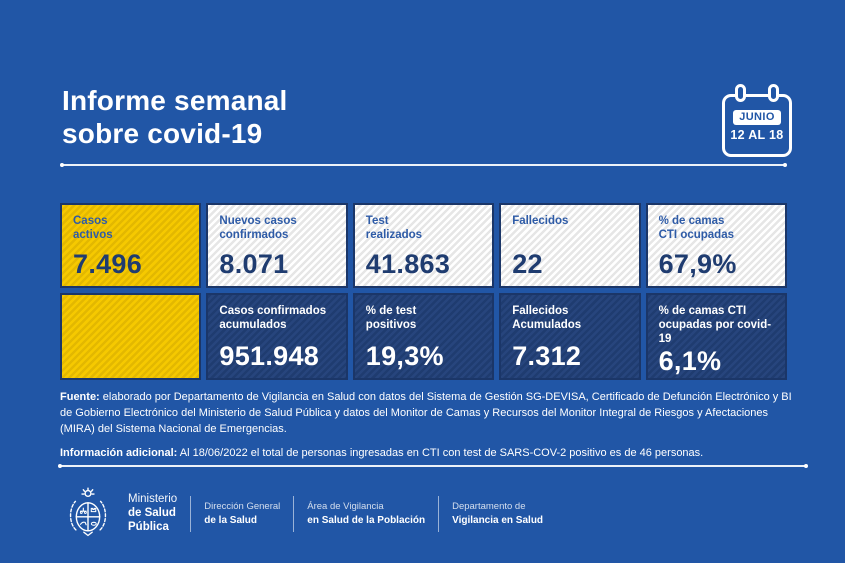  What do you see at coordinates (254, 264) in the screenshot?
I see `stat-value: 8.071` at bounding box center [254, 264].